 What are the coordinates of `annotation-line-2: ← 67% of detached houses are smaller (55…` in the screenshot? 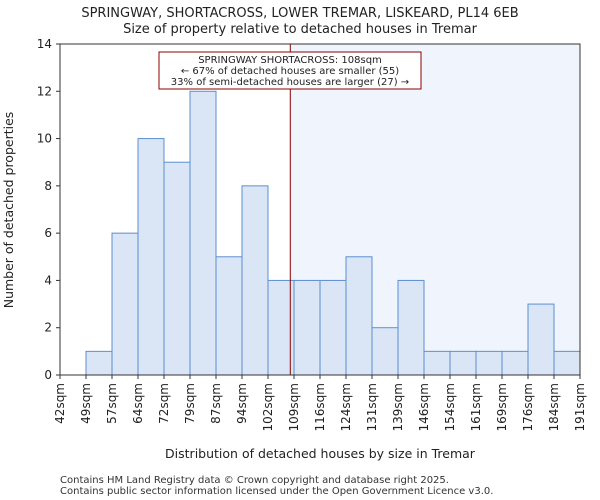 It's located at (290, 71).